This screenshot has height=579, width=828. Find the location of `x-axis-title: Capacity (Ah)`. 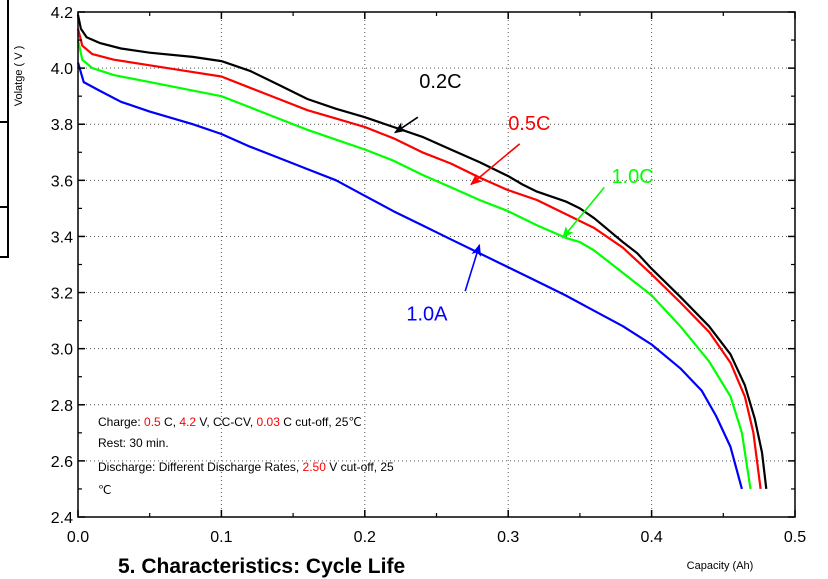

x-axis-title: Capacity (Ah) is located at coordinates (720, 566).